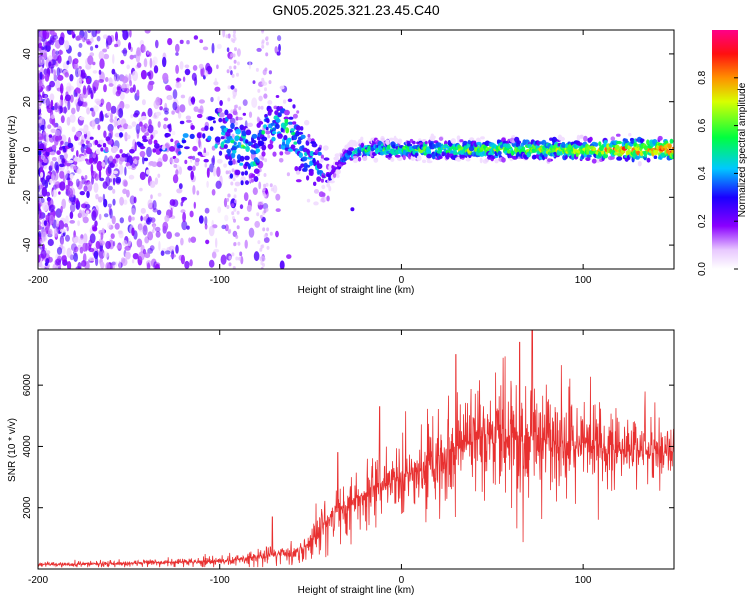 The height and width of the screenshot is (600, 750). Describe the element at coordinates (717, 173) in the screenshot. I see `colorbar-ticks: 0.0 0.2 0.4 0.6 0.8` at that location.